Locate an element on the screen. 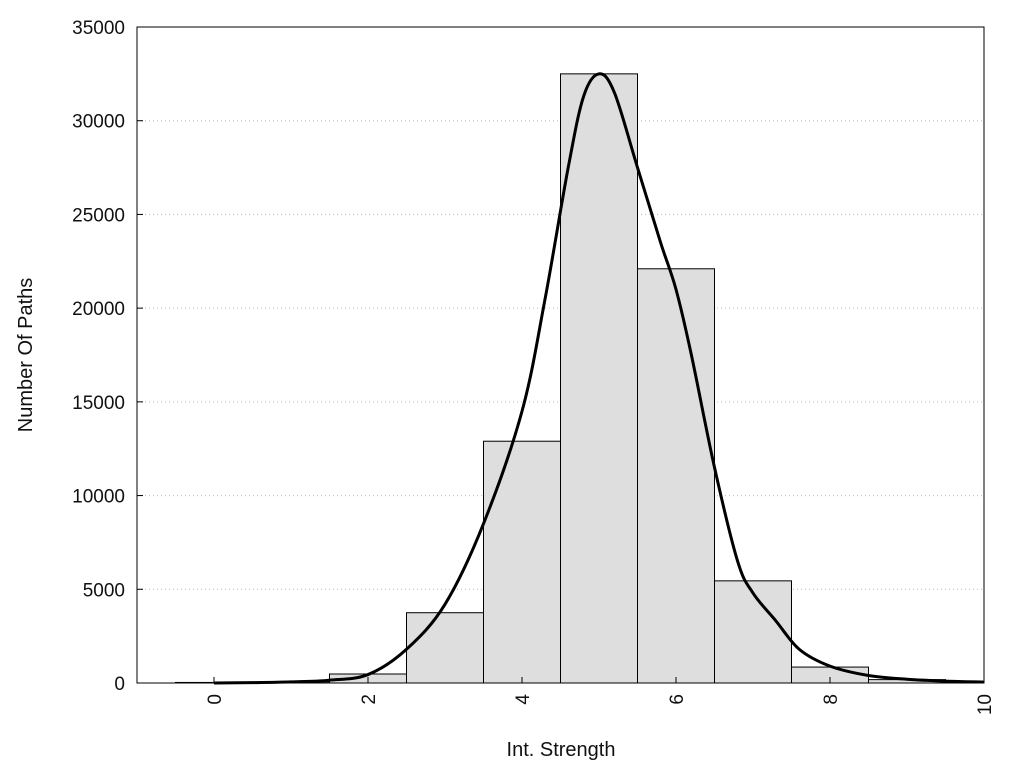  x-tick-label: 8 is located at coordinates (831, 699).